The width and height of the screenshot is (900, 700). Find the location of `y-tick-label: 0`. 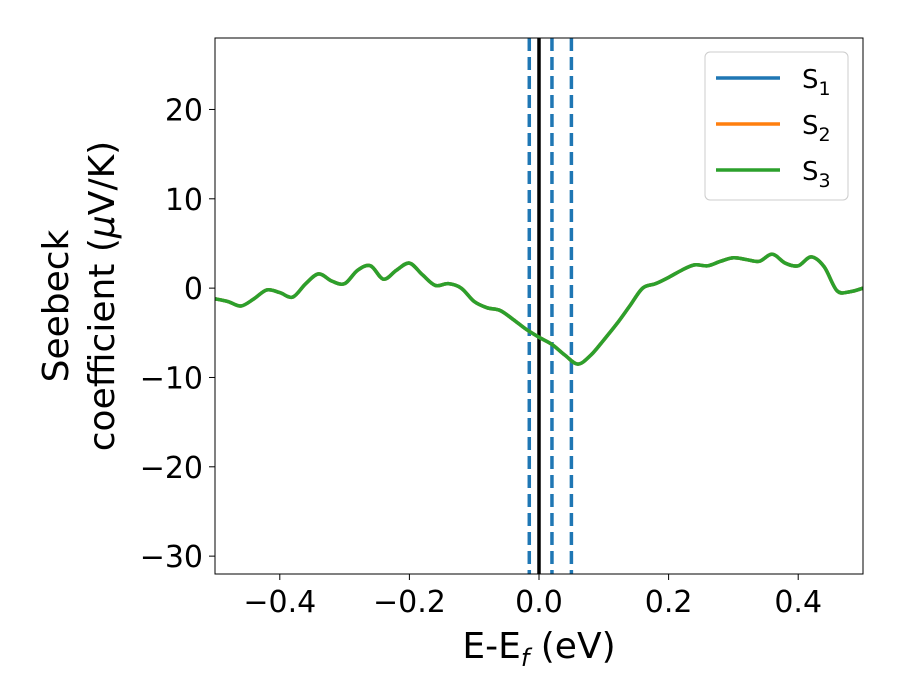

y-tick-label: 0 is located at coordinates (193, 289).